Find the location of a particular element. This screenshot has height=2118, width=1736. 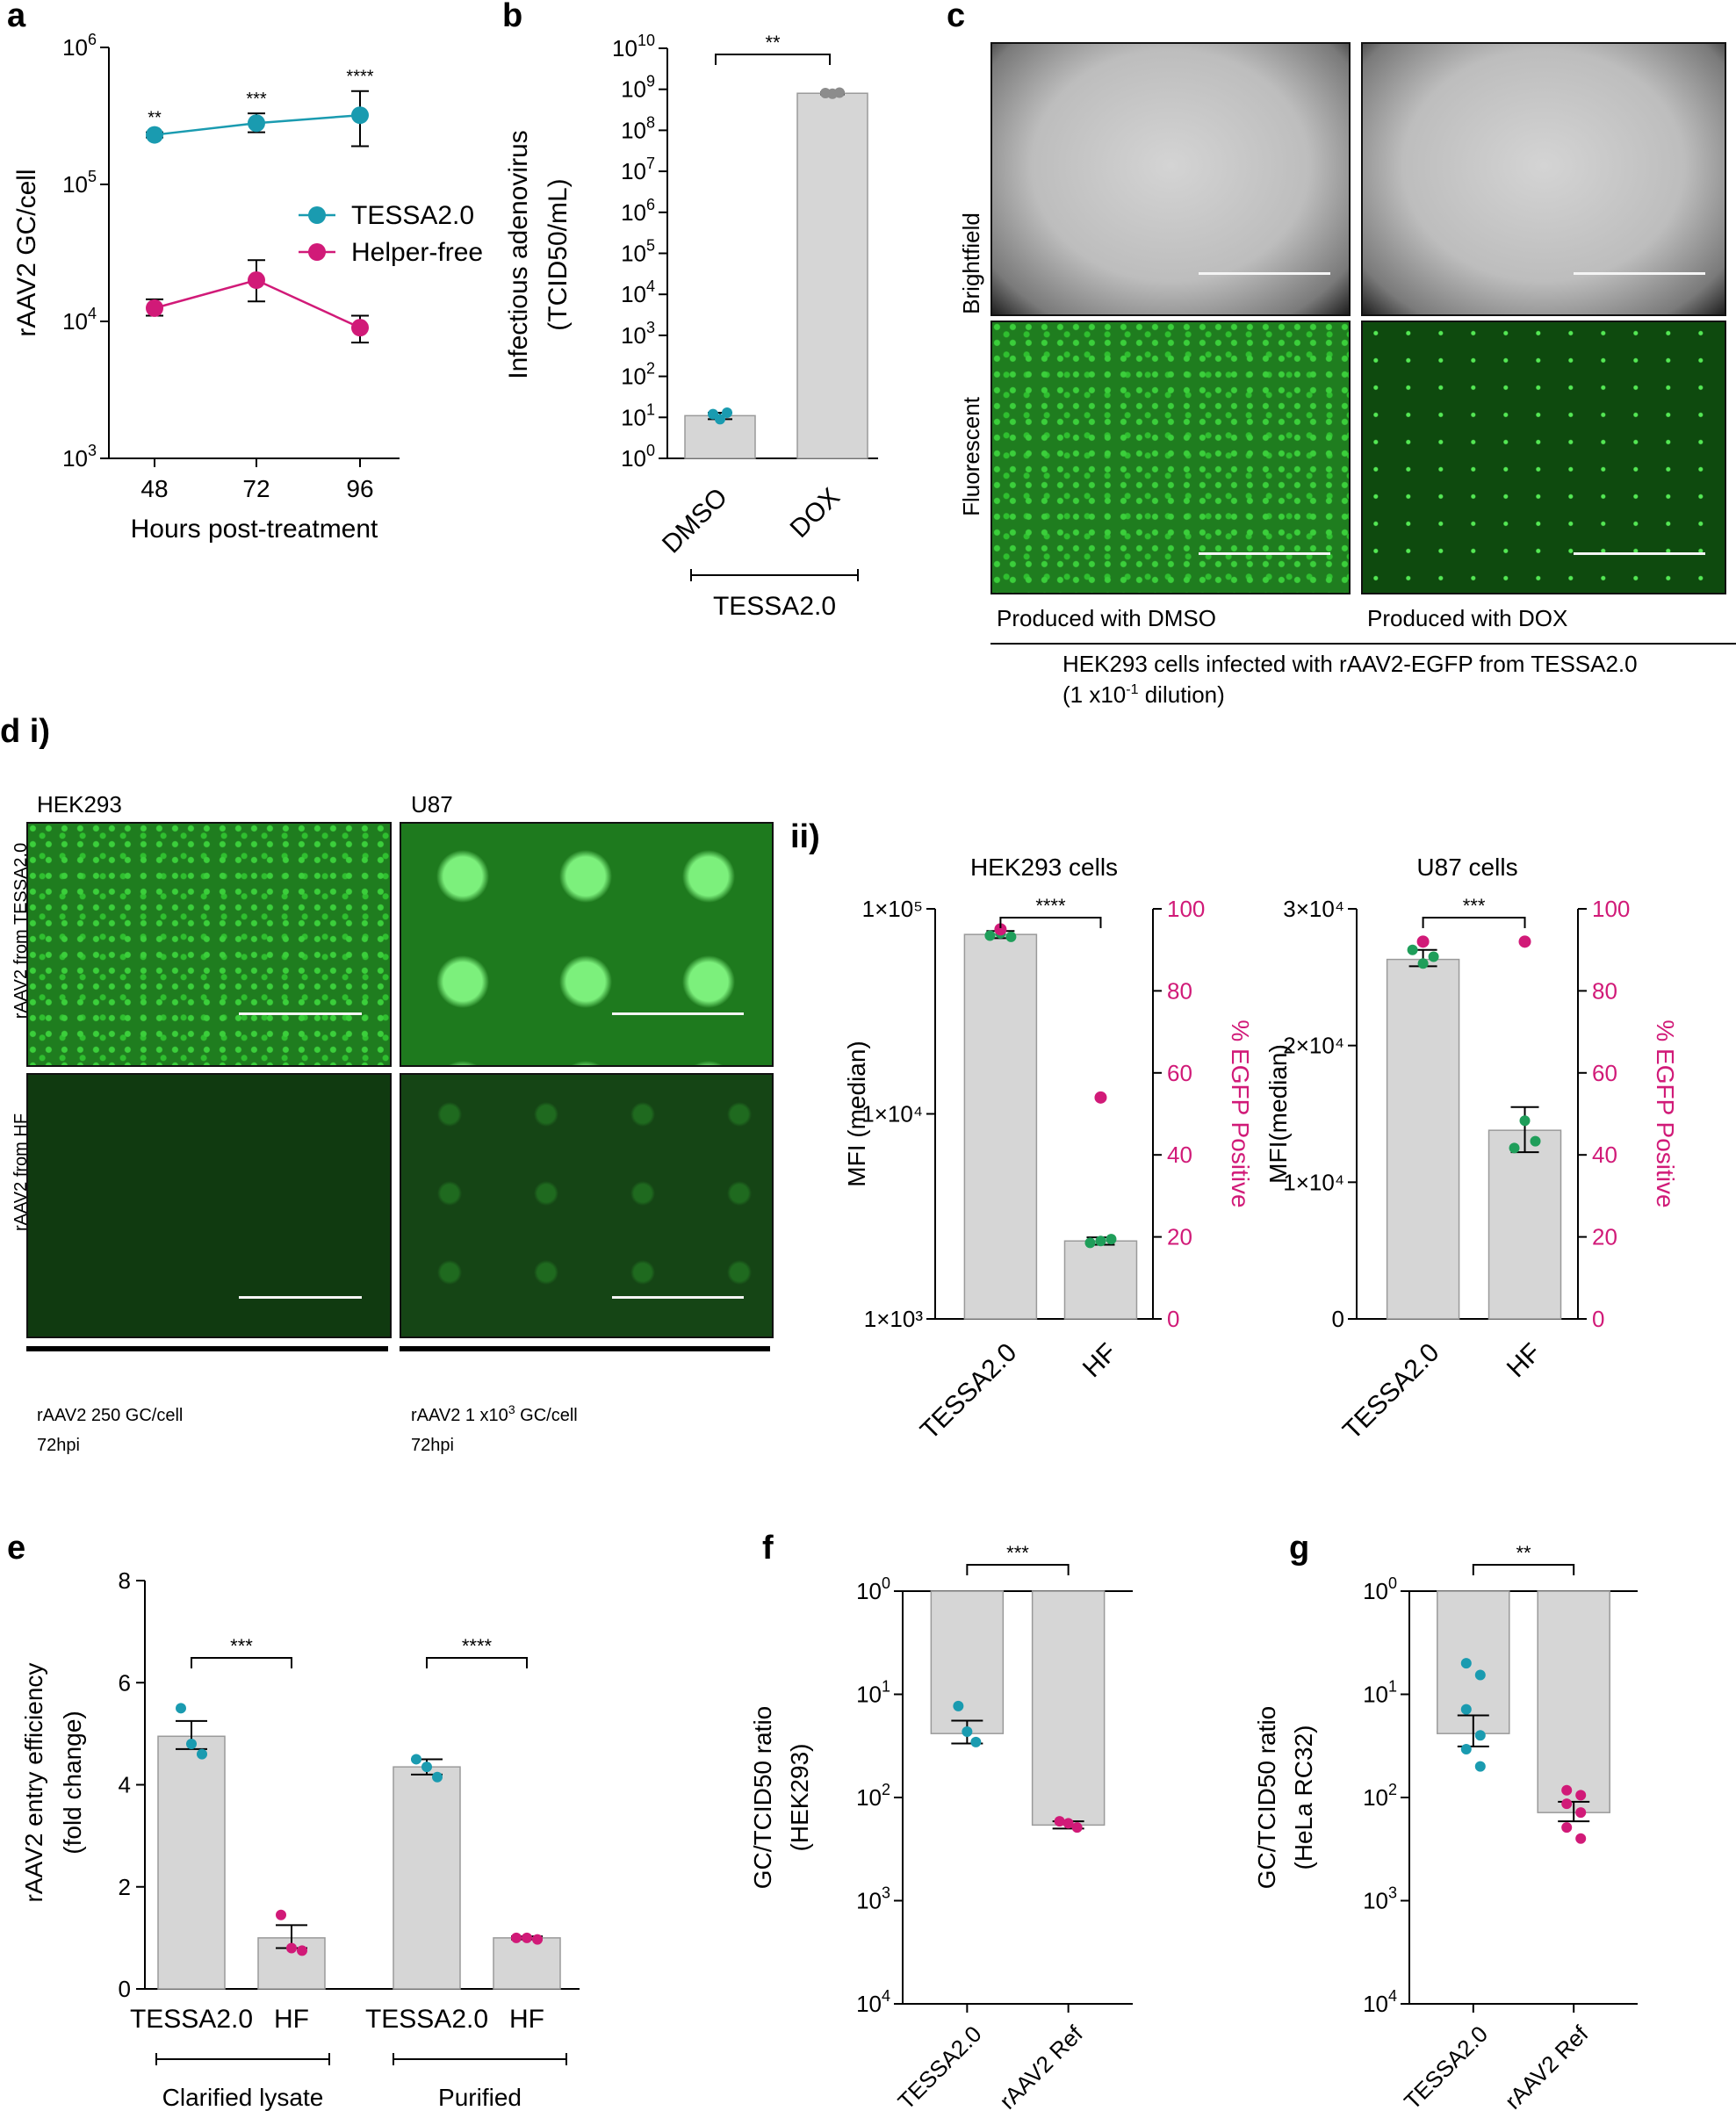

y-tick-label-b: 10⁹ is located at coordinates (638, 88).